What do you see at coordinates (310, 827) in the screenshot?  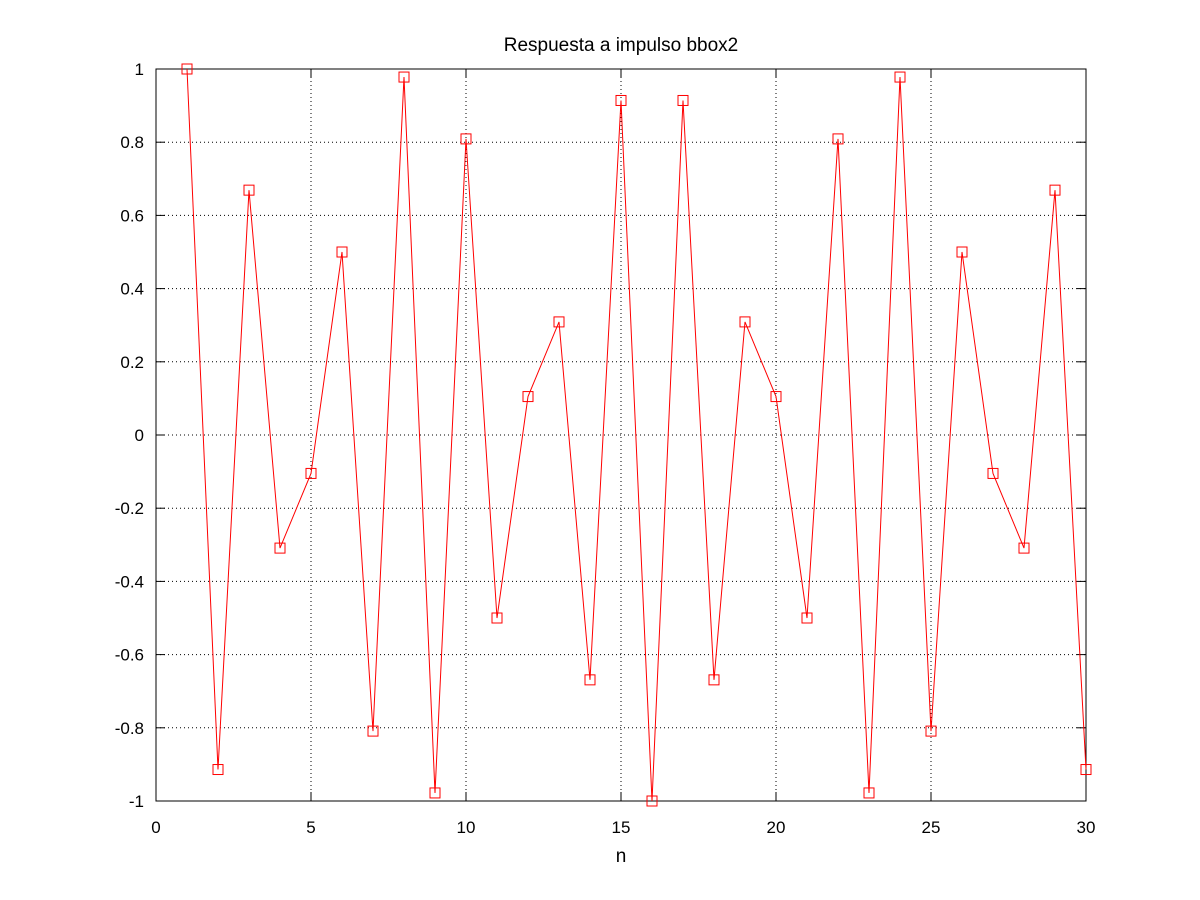 I see `x-tick-label: 5` at bounding box center [310, 827].